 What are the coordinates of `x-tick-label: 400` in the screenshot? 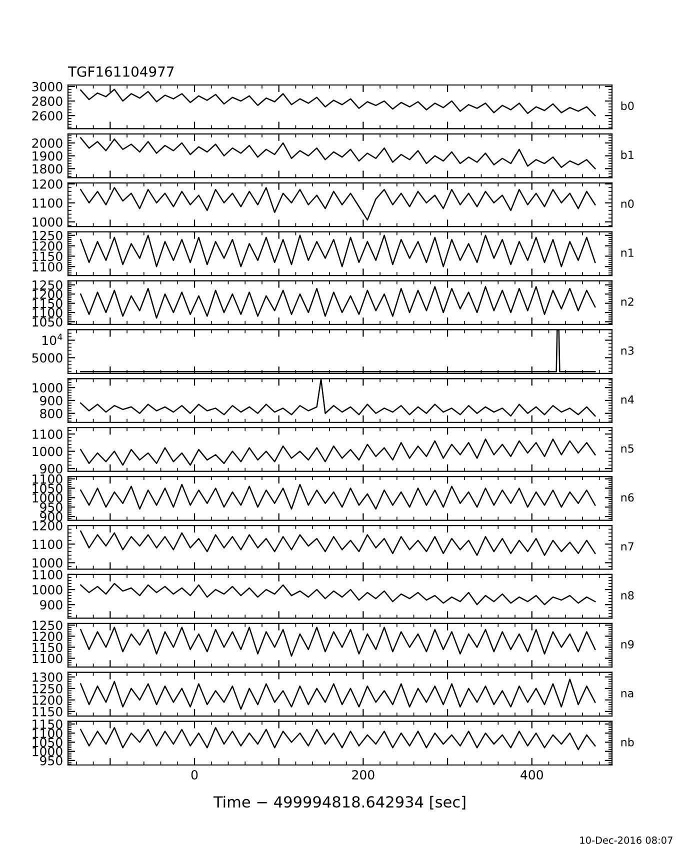 It's located at (531, 775).